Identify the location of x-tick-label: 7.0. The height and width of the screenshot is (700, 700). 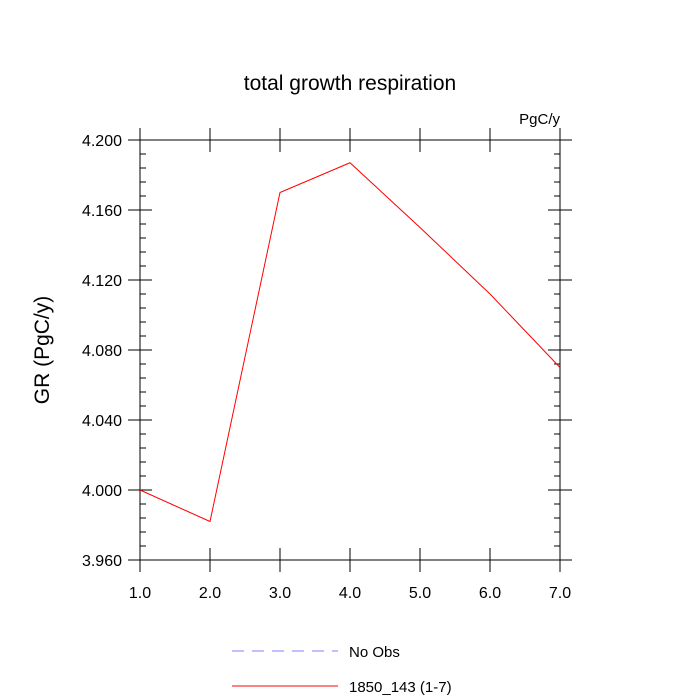
(560, 593).